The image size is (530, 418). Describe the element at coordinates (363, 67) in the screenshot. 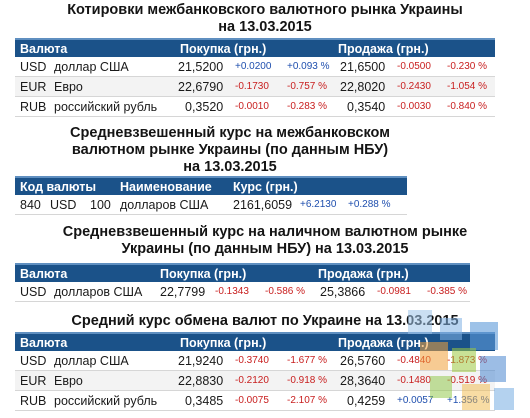

I see `sell-rate: 21,6500` at that location.